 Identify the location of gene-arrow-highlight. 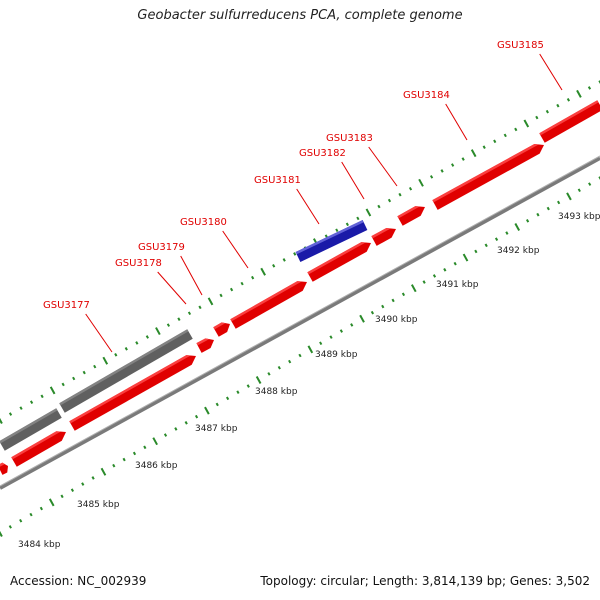
(331, 241).